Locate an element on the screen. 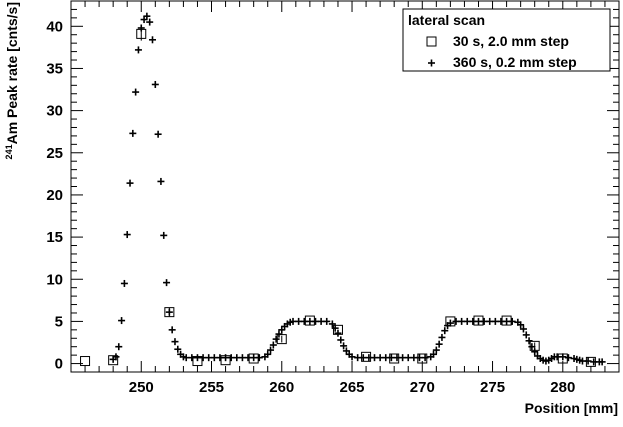  x-axis-title: Position [mm] is located at coordinates (571, 408).